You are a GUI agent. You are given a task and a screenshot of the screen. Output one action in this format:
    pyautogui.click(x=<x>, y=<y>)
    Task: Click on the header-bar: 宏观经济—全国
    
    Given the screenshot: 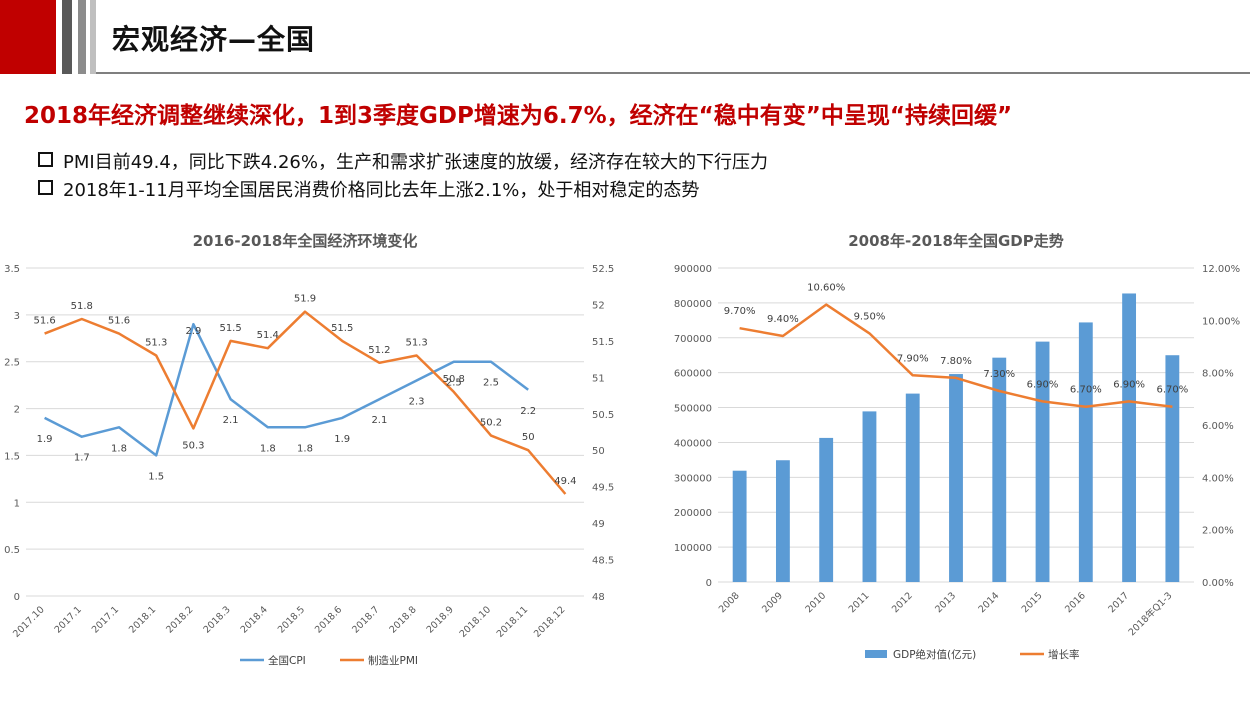 What is the action you would take?
    pyautogui.click(x=625, y=39)
    